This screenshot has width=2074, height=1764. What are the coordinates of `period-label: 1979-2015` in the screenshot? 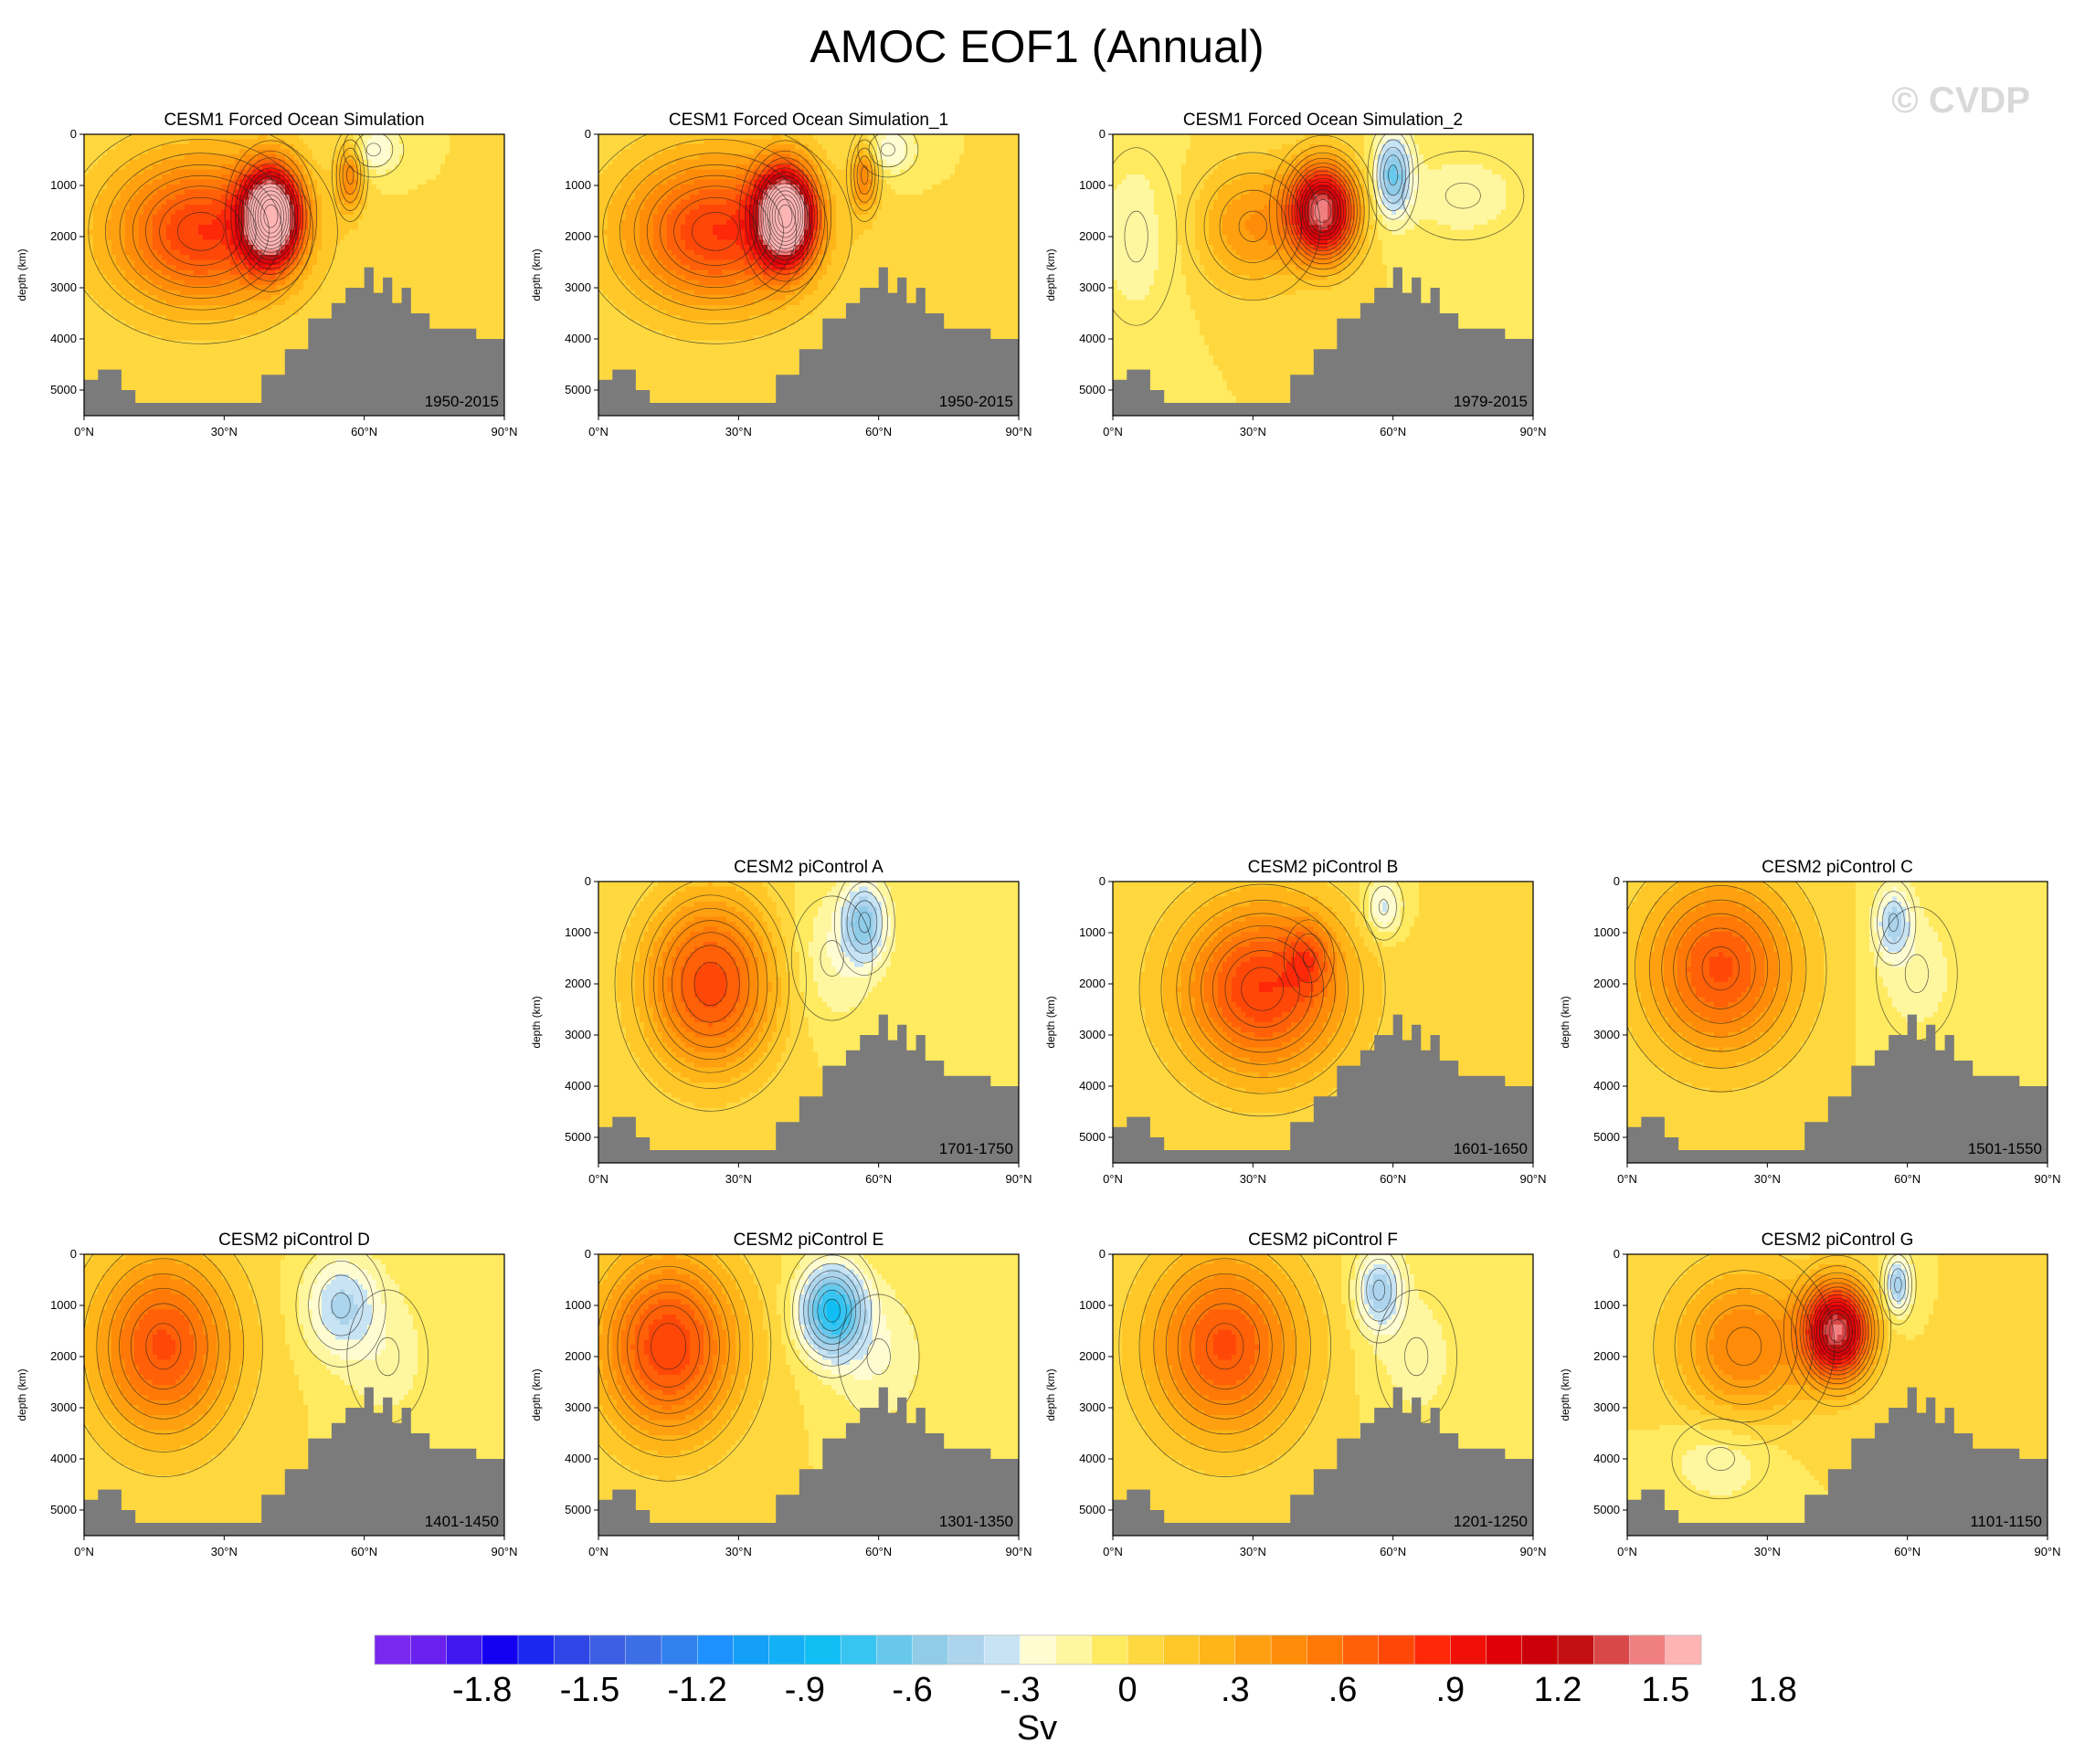 It's located at (1491, 402).